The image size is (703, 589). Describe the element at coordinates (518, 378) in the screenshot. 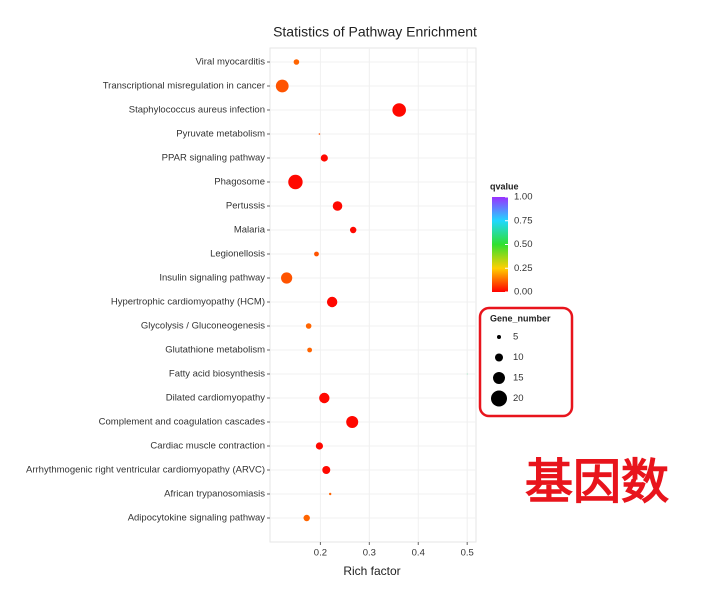

I see `size-legend-label: 15` at that location.